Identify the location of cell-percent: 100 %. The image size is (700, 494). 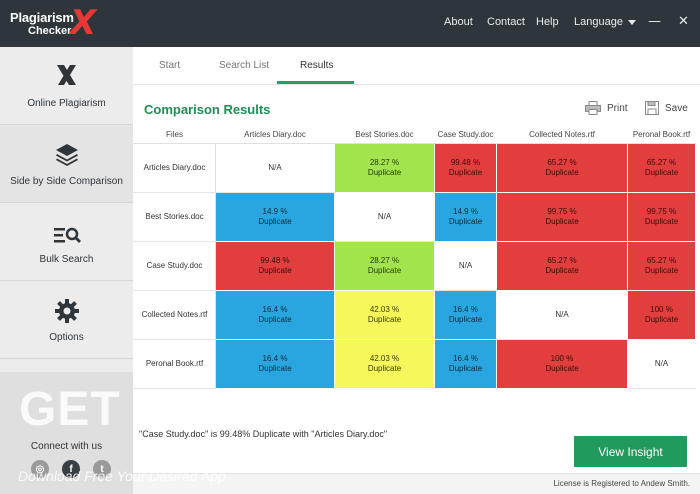
(661, 309).